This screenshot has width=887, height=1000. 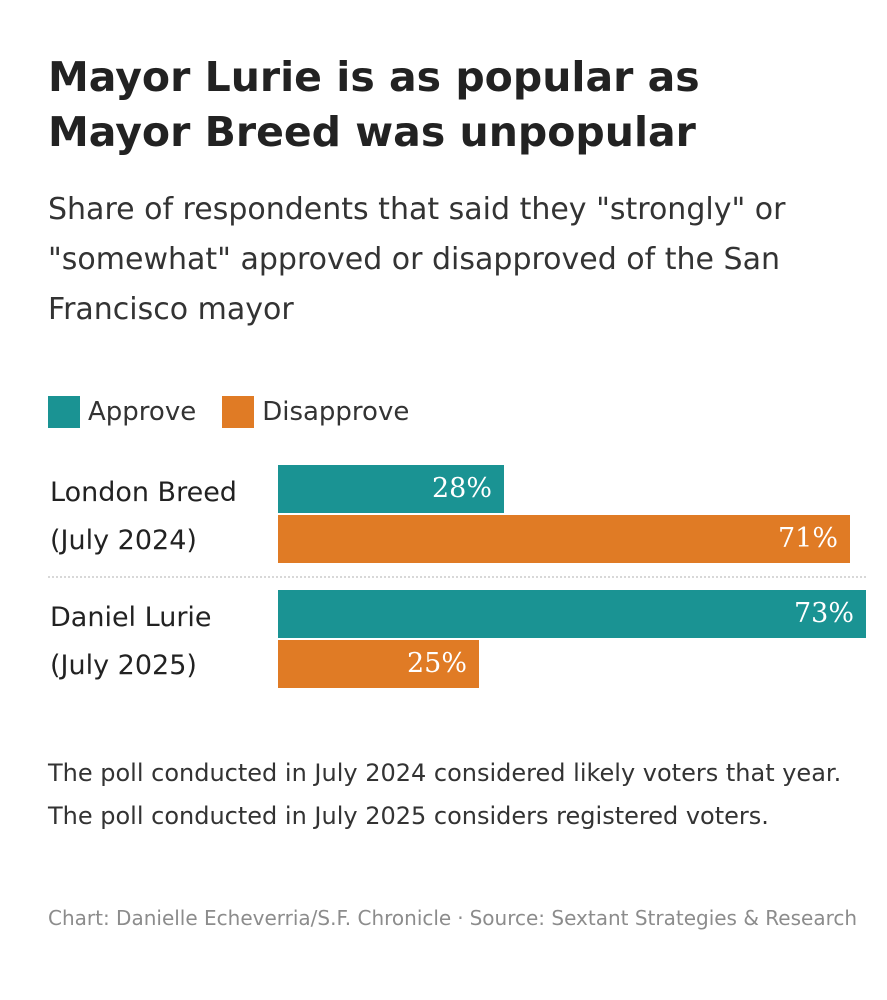 I want to click on bar-approve-london-breed: 28%, so click(x=391, y=489).